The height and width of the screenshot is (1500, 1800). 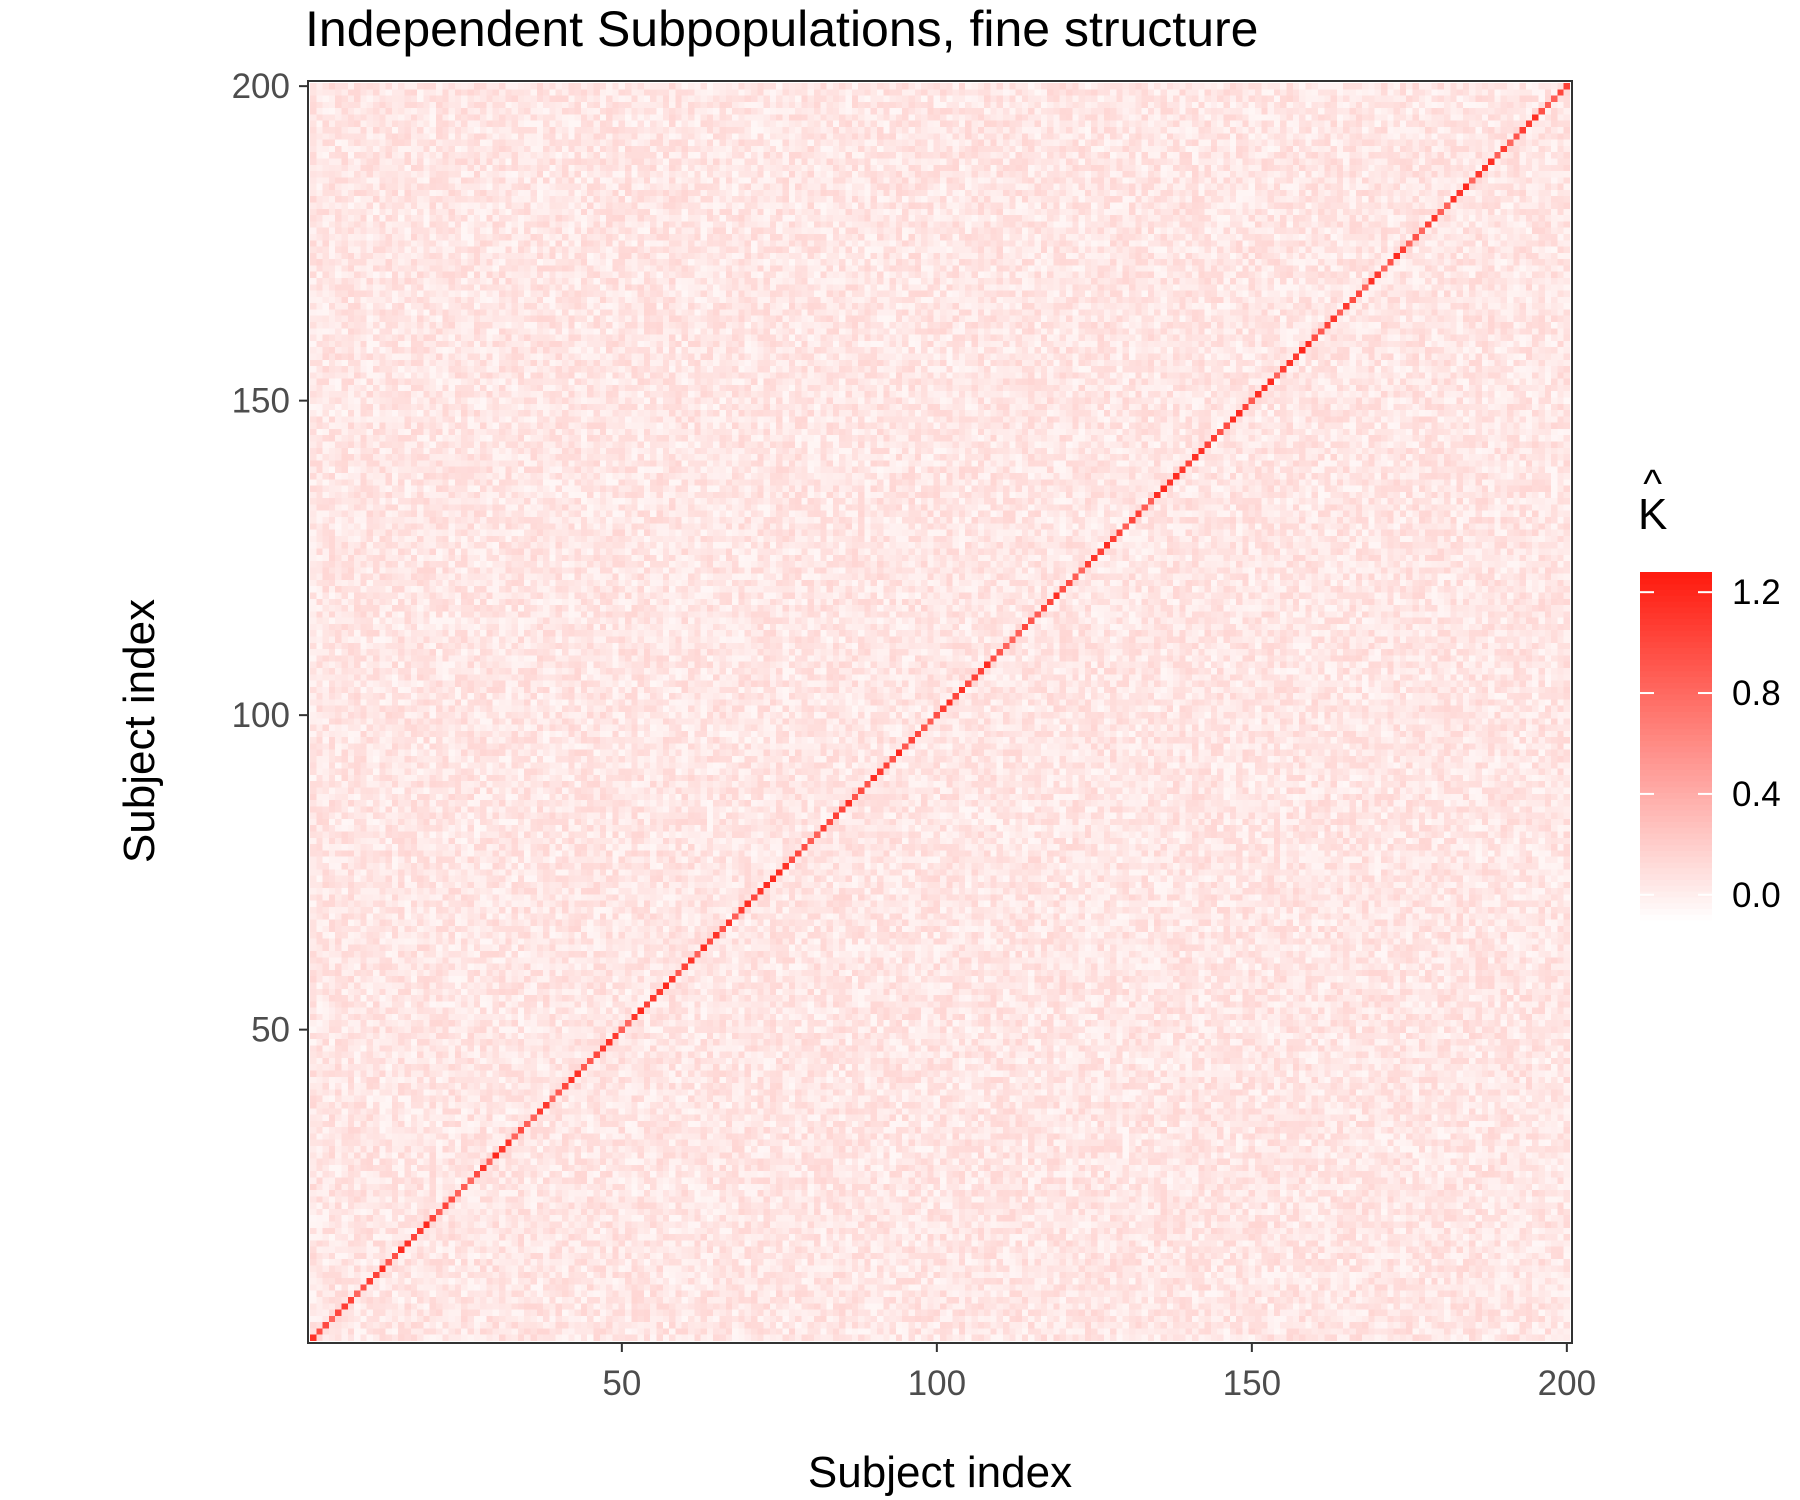 I want to click on y-tick-label: 200, so click(x=261, y=86).